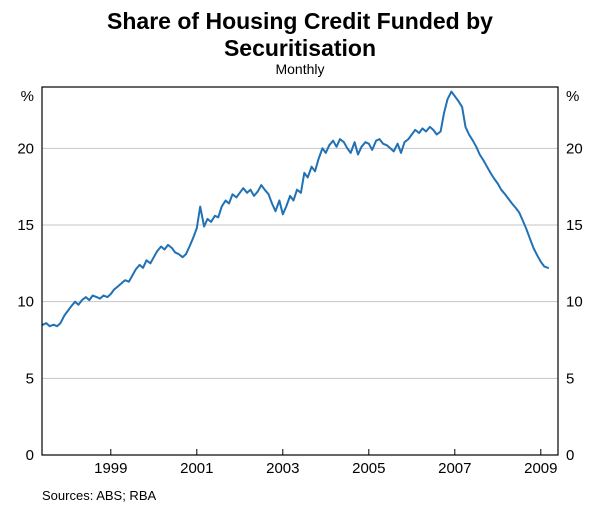  What do you see at coordinates (574, 225) in the screenshot?
I see `y-axis-tick-label-right: 15` at bounding box center [574, 225].